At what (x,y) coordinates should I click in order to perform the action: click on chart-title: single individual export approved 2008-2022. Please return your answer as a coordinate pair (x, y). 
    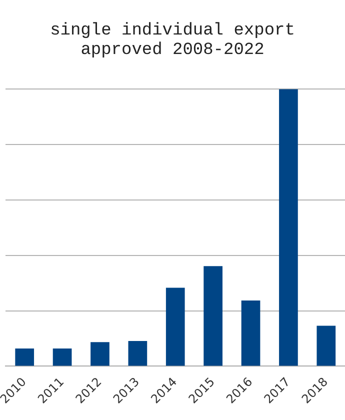
    Looking at the image, I should click on (172, 40).